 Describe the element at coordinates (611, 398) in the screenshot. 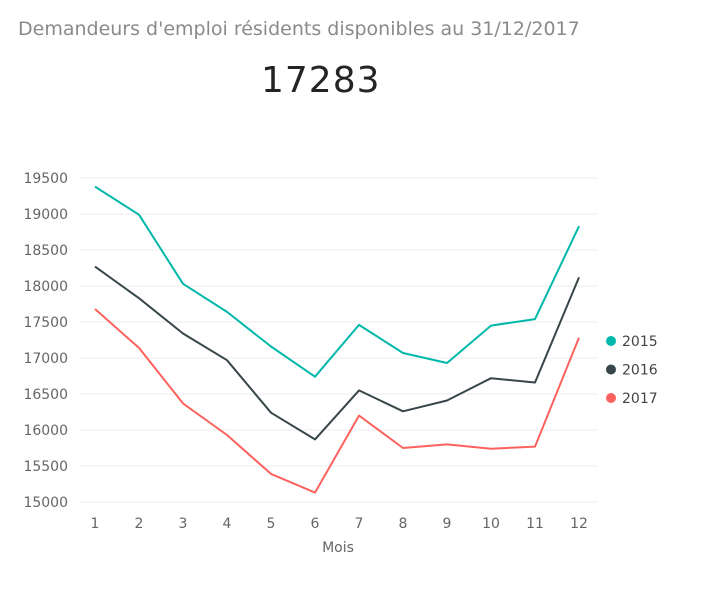

I see `legend-marker-2017` at that location.